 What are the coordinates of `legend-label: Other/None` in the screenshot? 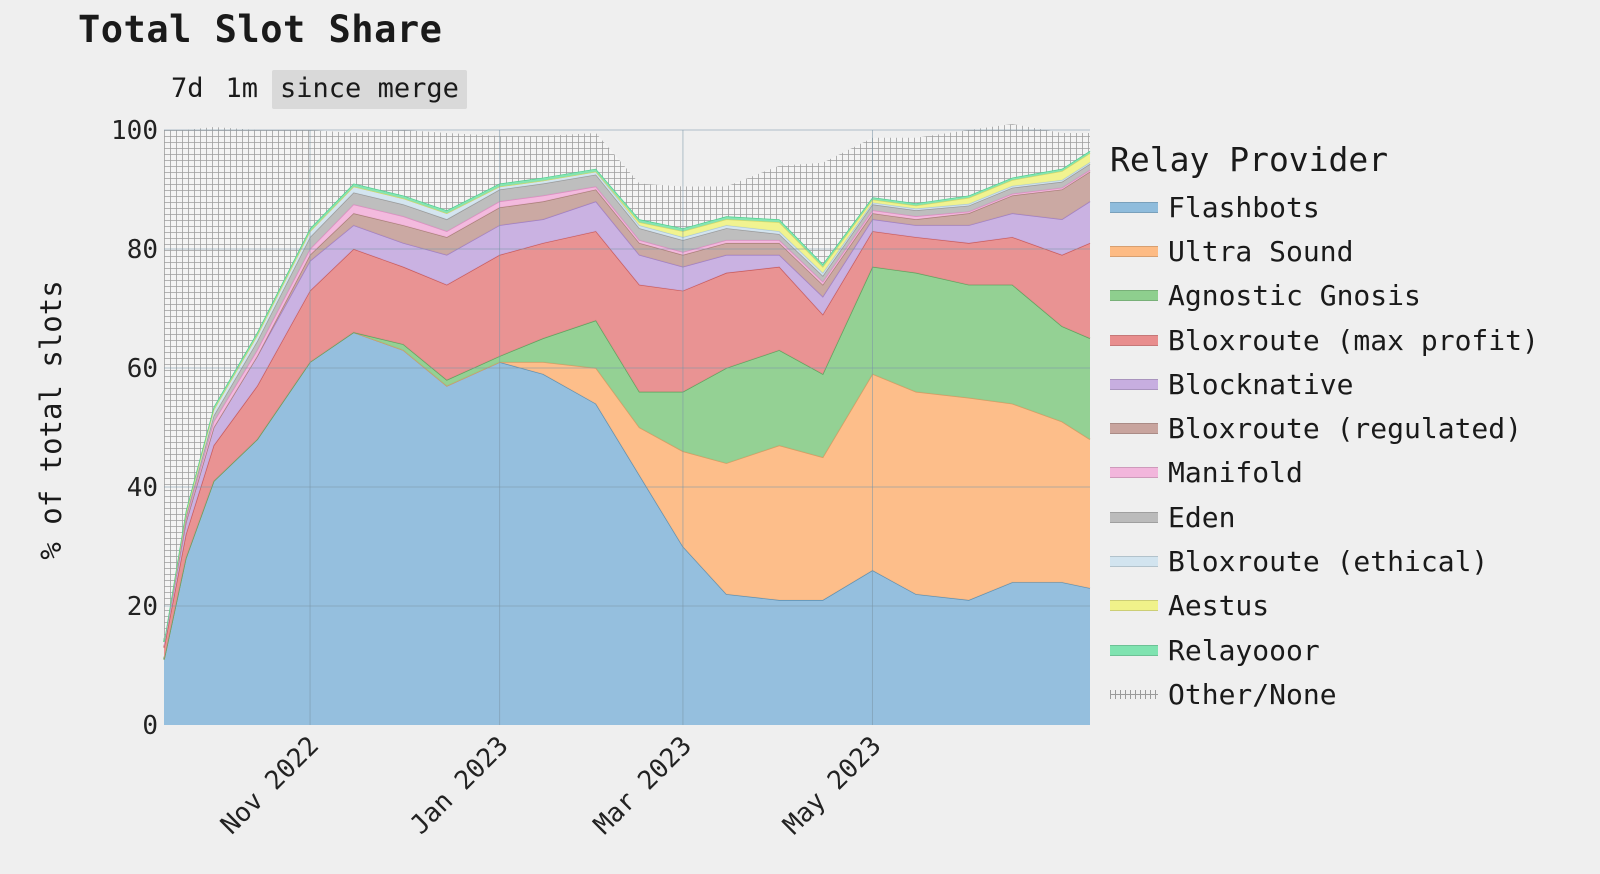 It's located at (1252, 694).